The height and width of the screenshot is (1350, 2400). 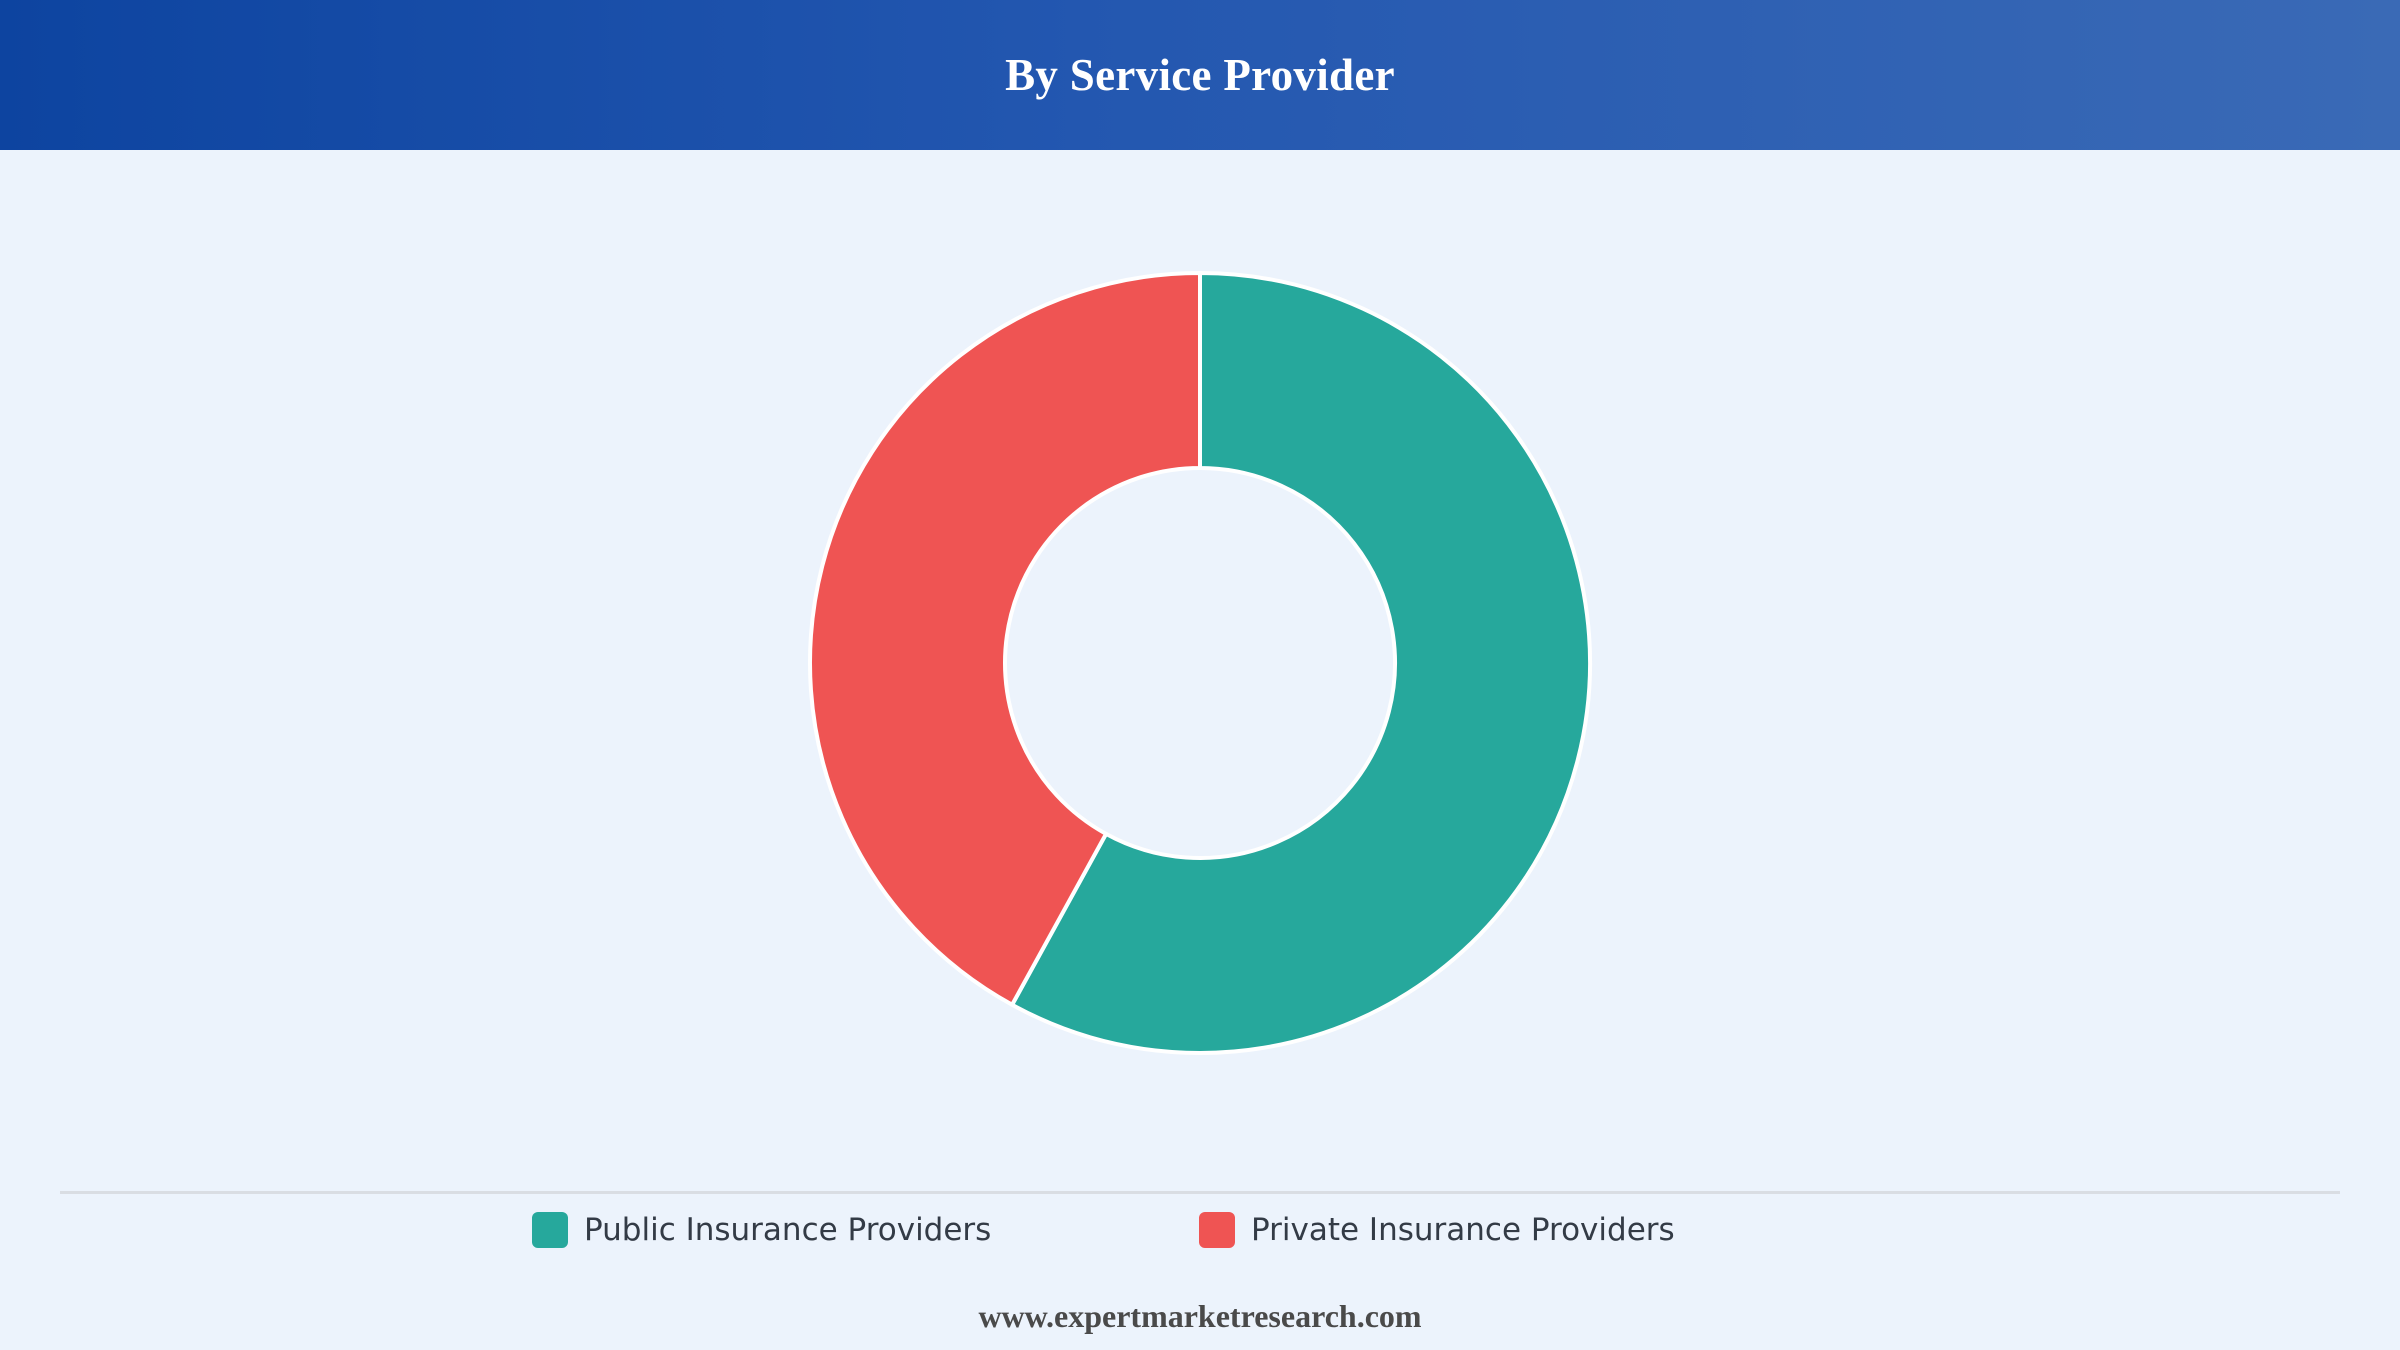 I want to click on legend-divider, so click(x=1200, y=1192).